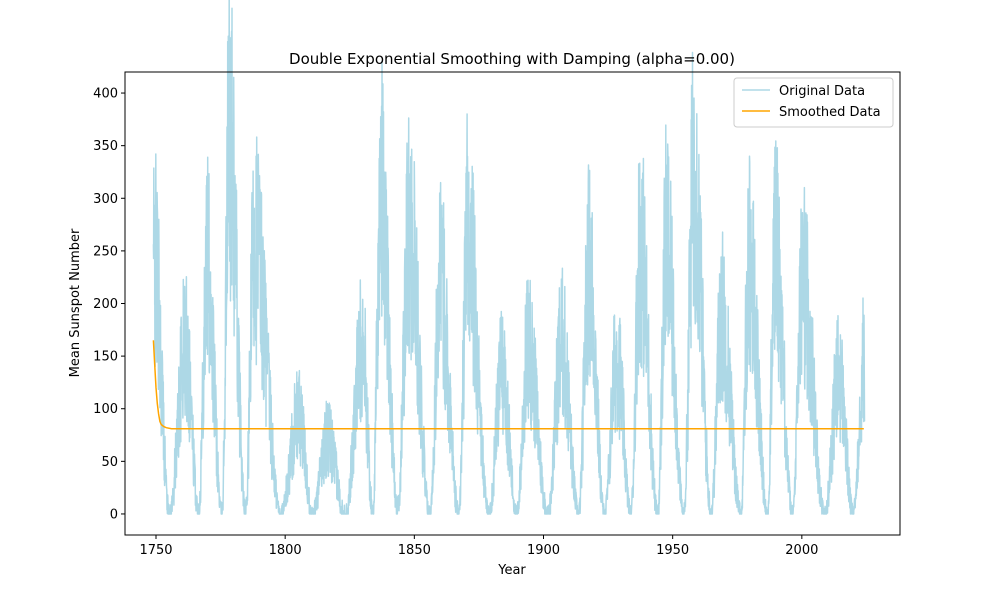  What do you see at coordinates (155, 550) in the screenshot?
I see `x-tick-label-1750: 1750` at bounding box center [155, 550].